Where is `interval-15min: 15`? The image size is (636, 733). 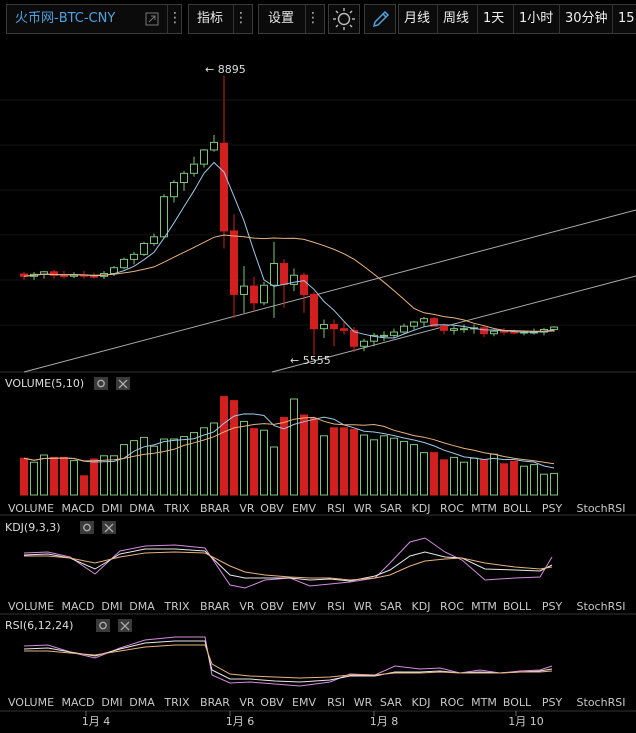 interval-15min: 15 is located at coordinates (624, 19).